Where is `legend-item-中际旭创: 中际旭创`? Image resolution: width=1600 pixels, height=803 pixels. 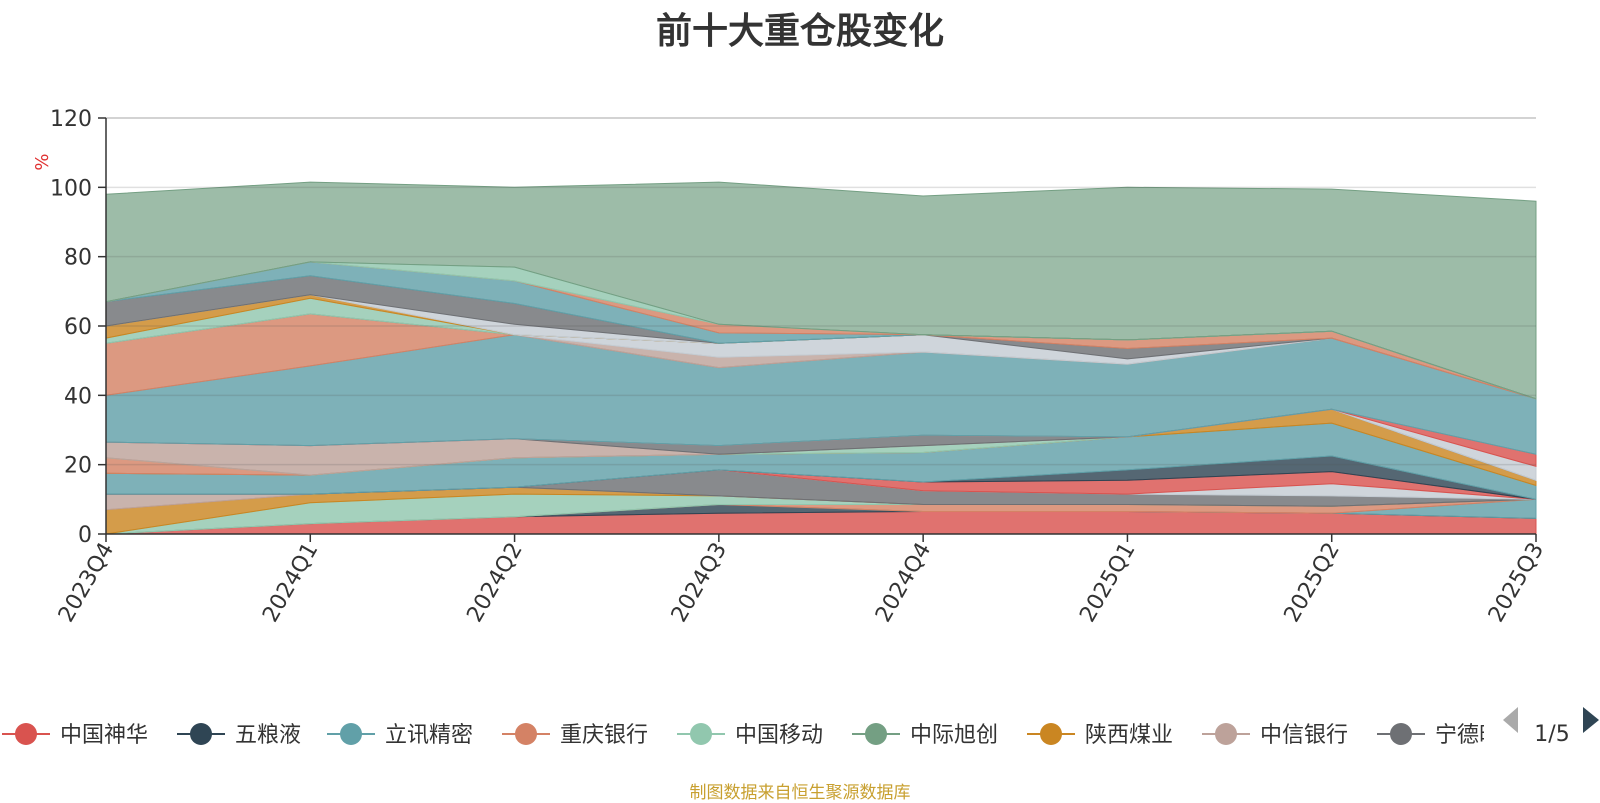
legend-item-中际旭创: 中际旭创 is located at coordinates (925, 735).